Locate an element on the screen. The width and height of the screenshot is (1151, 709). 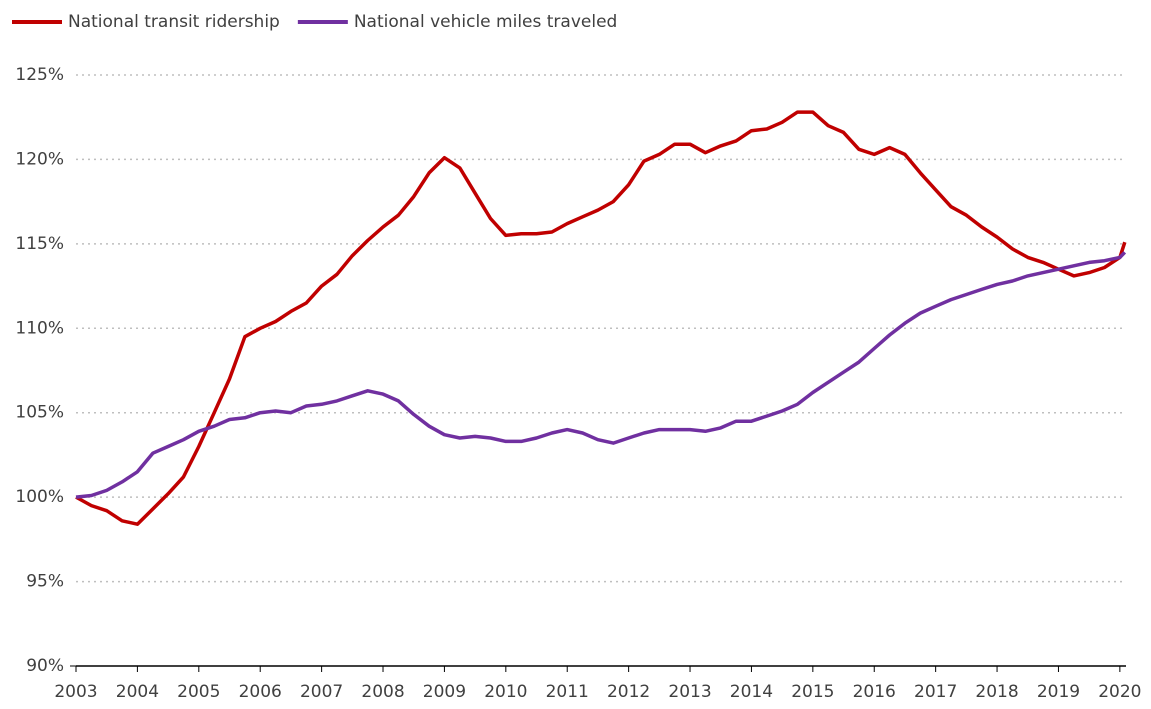
x-tick-label: 2015 is located at coordinates (812, 692).